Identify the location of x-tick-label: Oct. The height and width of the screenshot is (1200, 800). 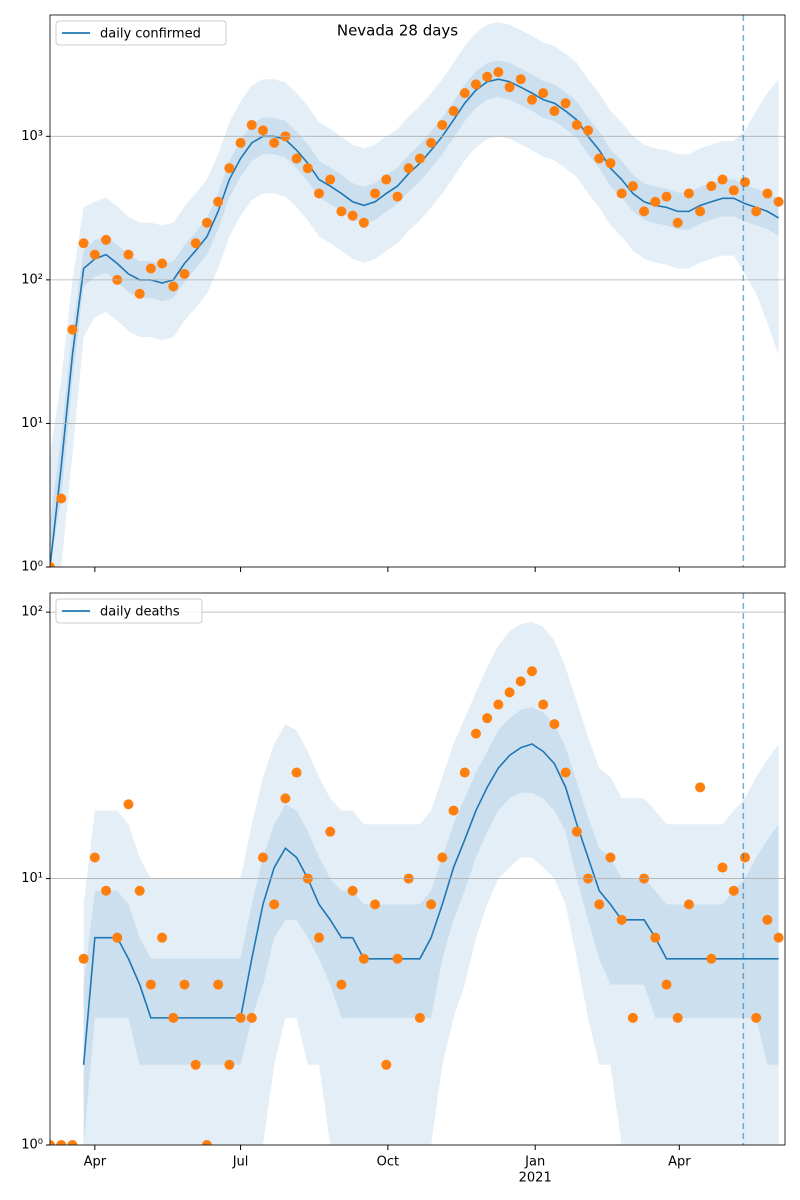
(388, 1162).